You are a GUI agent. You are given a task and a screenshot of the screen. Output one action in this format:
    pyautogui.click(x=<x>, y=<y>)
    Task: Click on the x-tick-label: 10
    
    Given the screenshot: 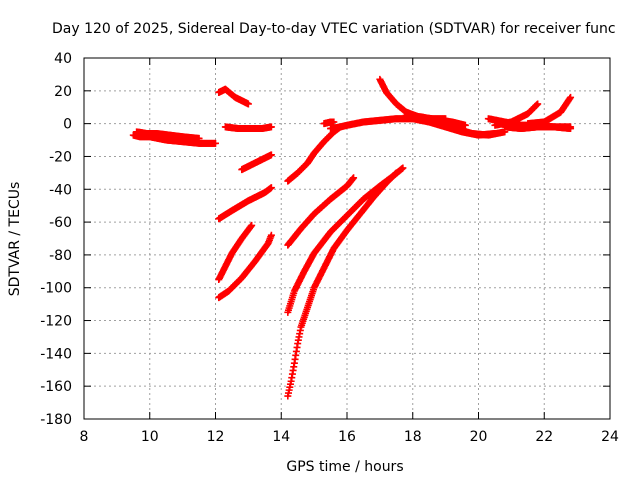 What is the action you would take?
    pyautogui.click(x=150, y=437)
    